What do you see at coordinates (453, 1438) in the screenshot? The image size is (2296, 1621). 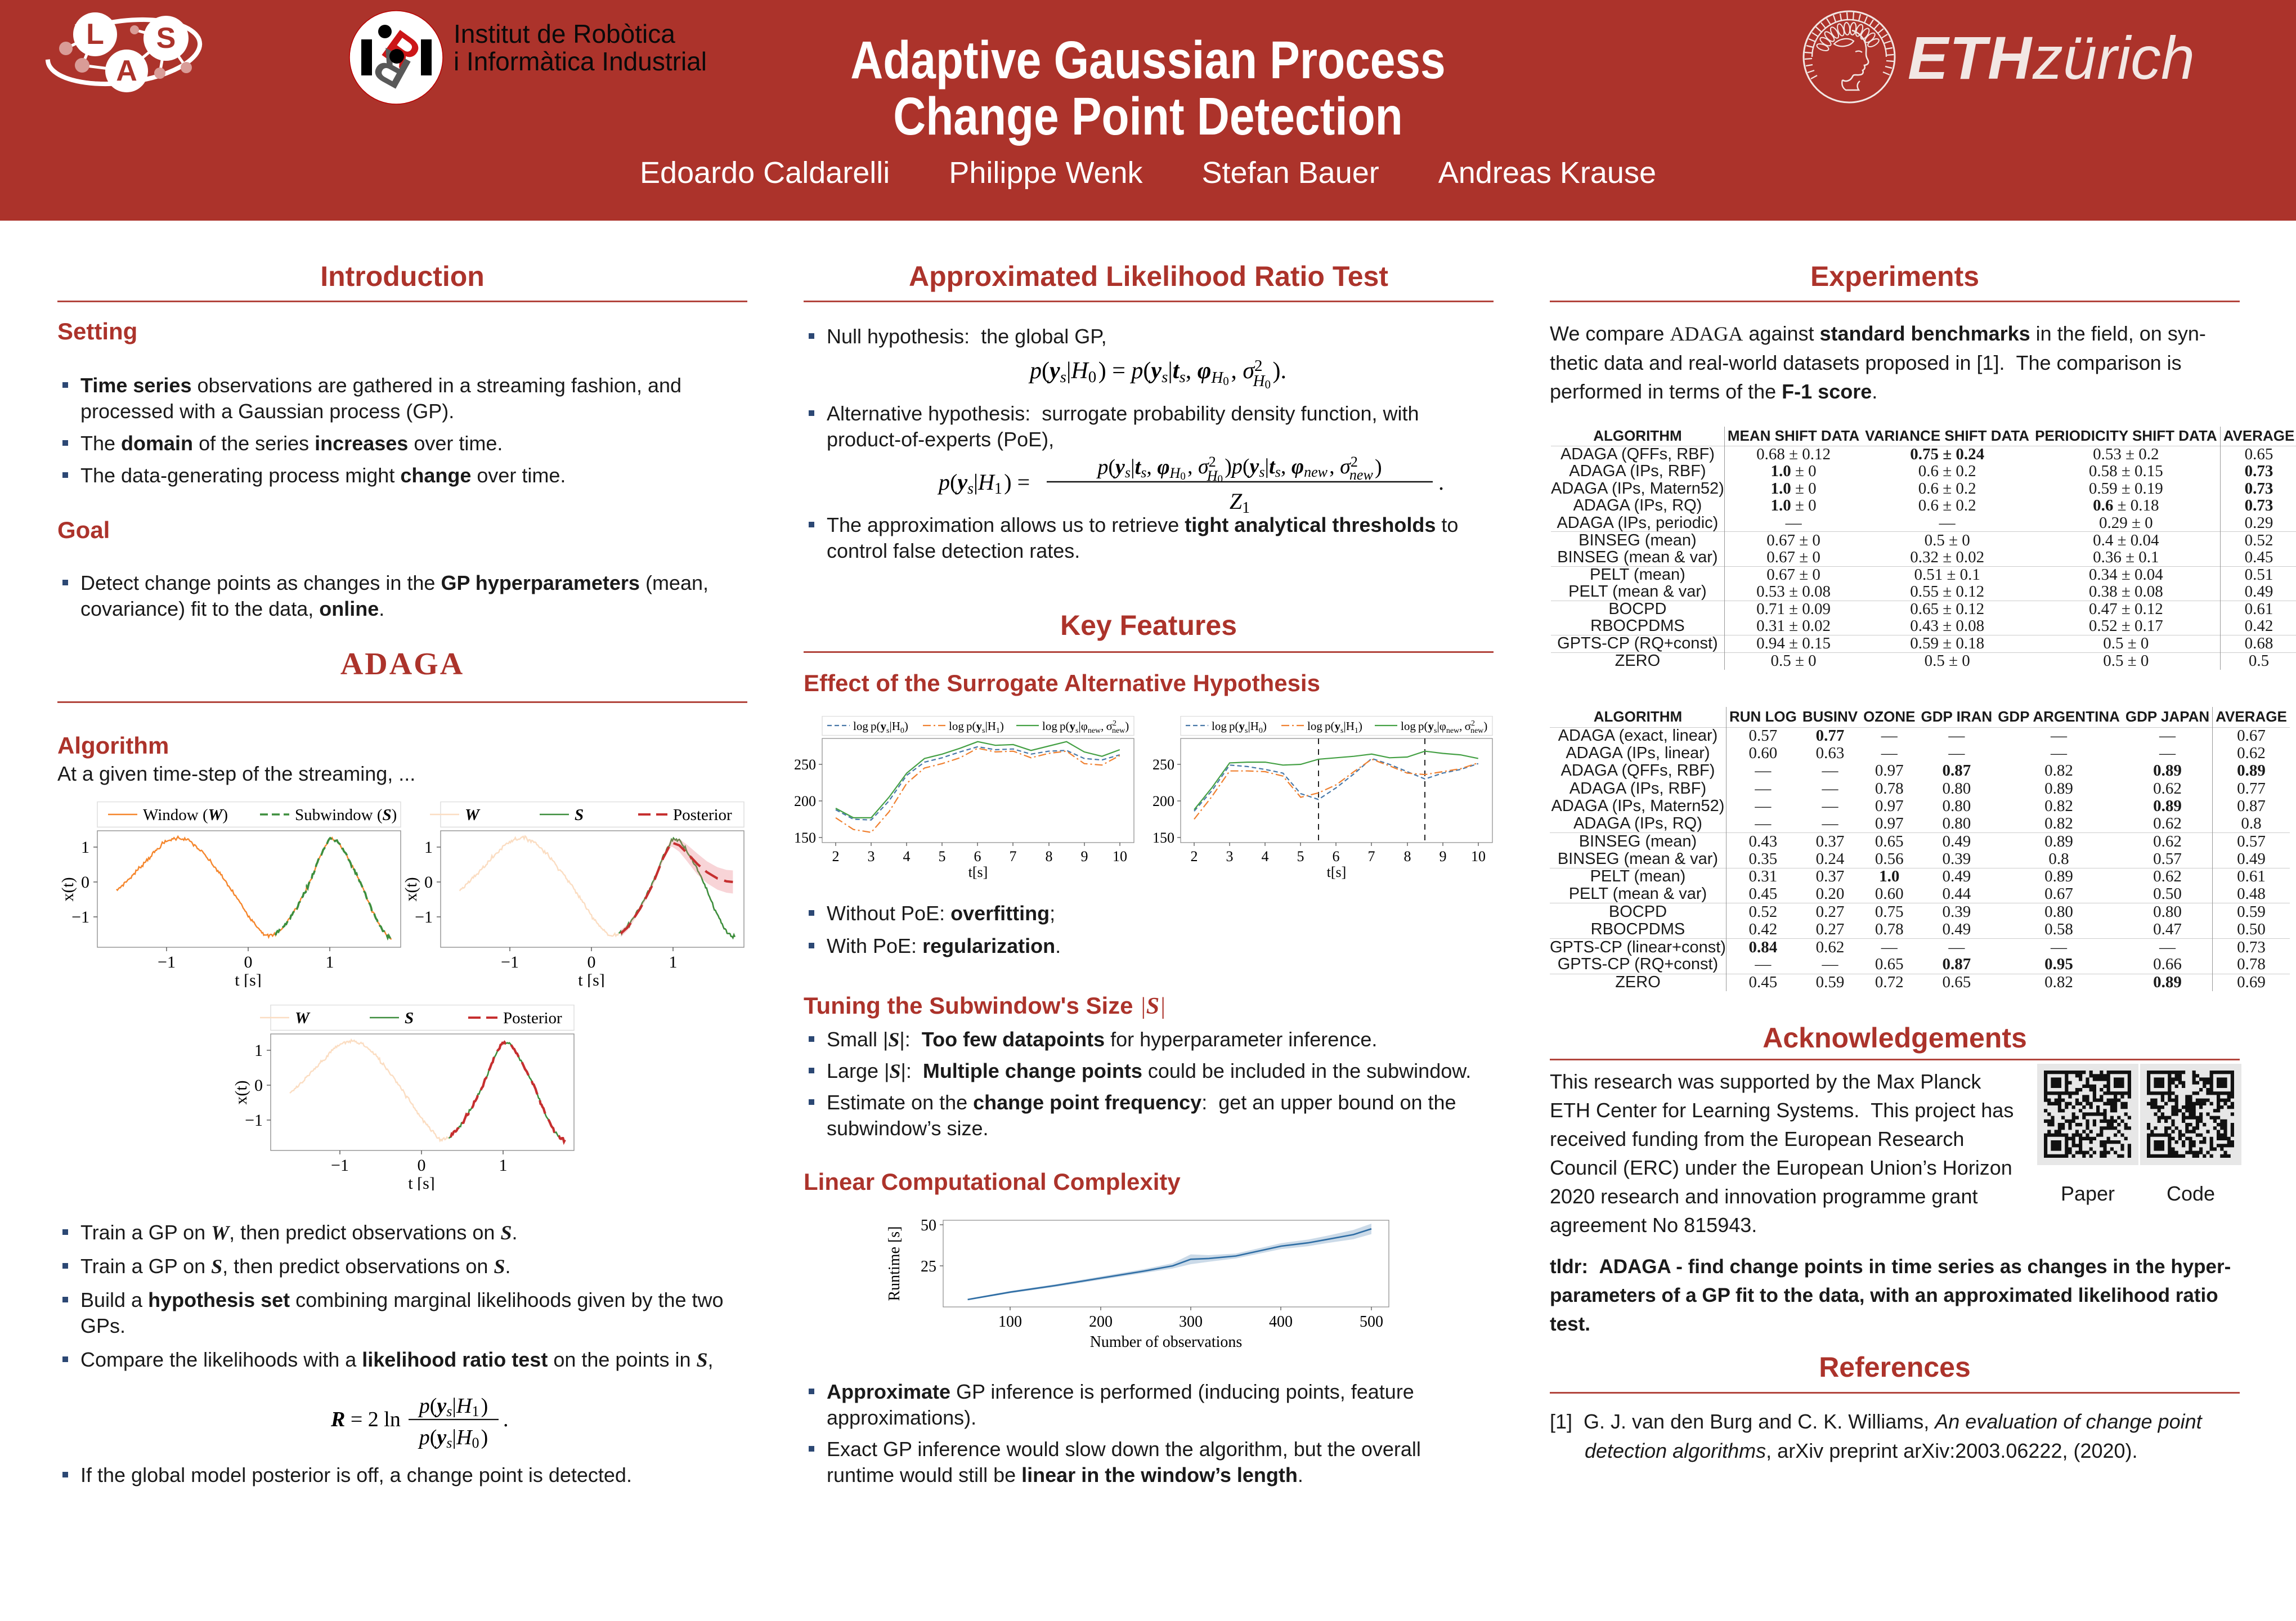 I see `svg-text: p(ys|H0 )` at bounding box center [453, 1438].